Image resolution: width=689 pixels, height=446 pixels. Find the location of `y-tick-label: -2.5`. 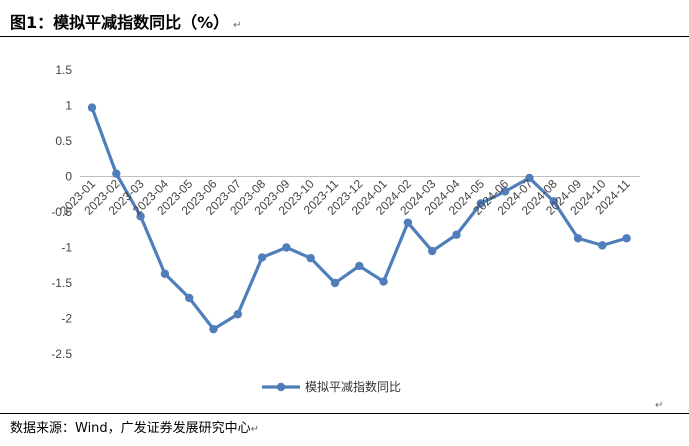

y-tick-label: -2.5 is located at coordinates (61, 354).